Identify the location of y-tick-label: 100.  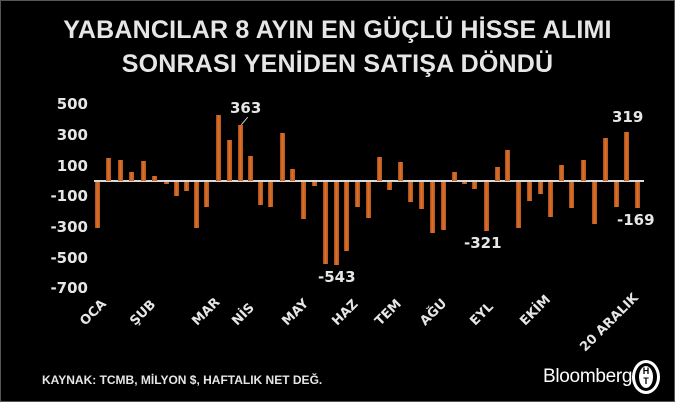
(72, 165).